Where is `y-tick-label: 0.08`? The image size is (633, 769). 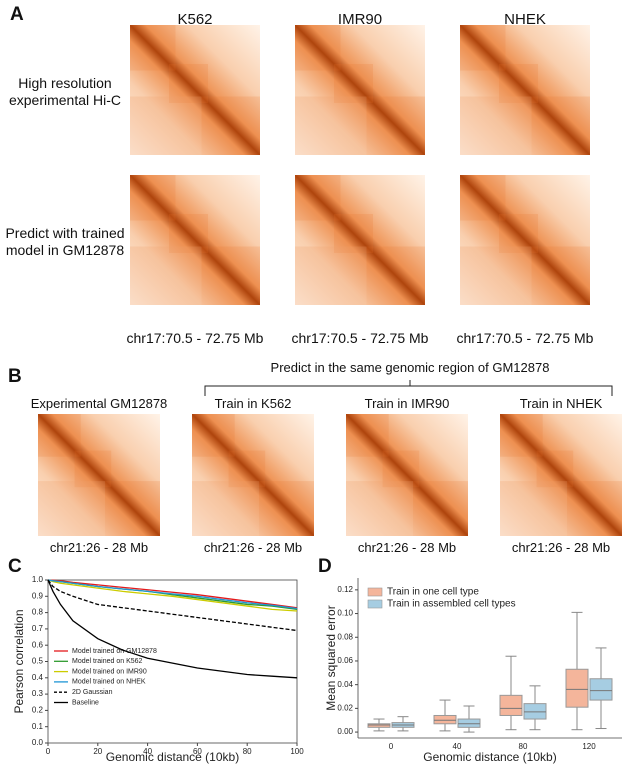
y-tick-label: 0.08 is located at coordinates (345, 636).